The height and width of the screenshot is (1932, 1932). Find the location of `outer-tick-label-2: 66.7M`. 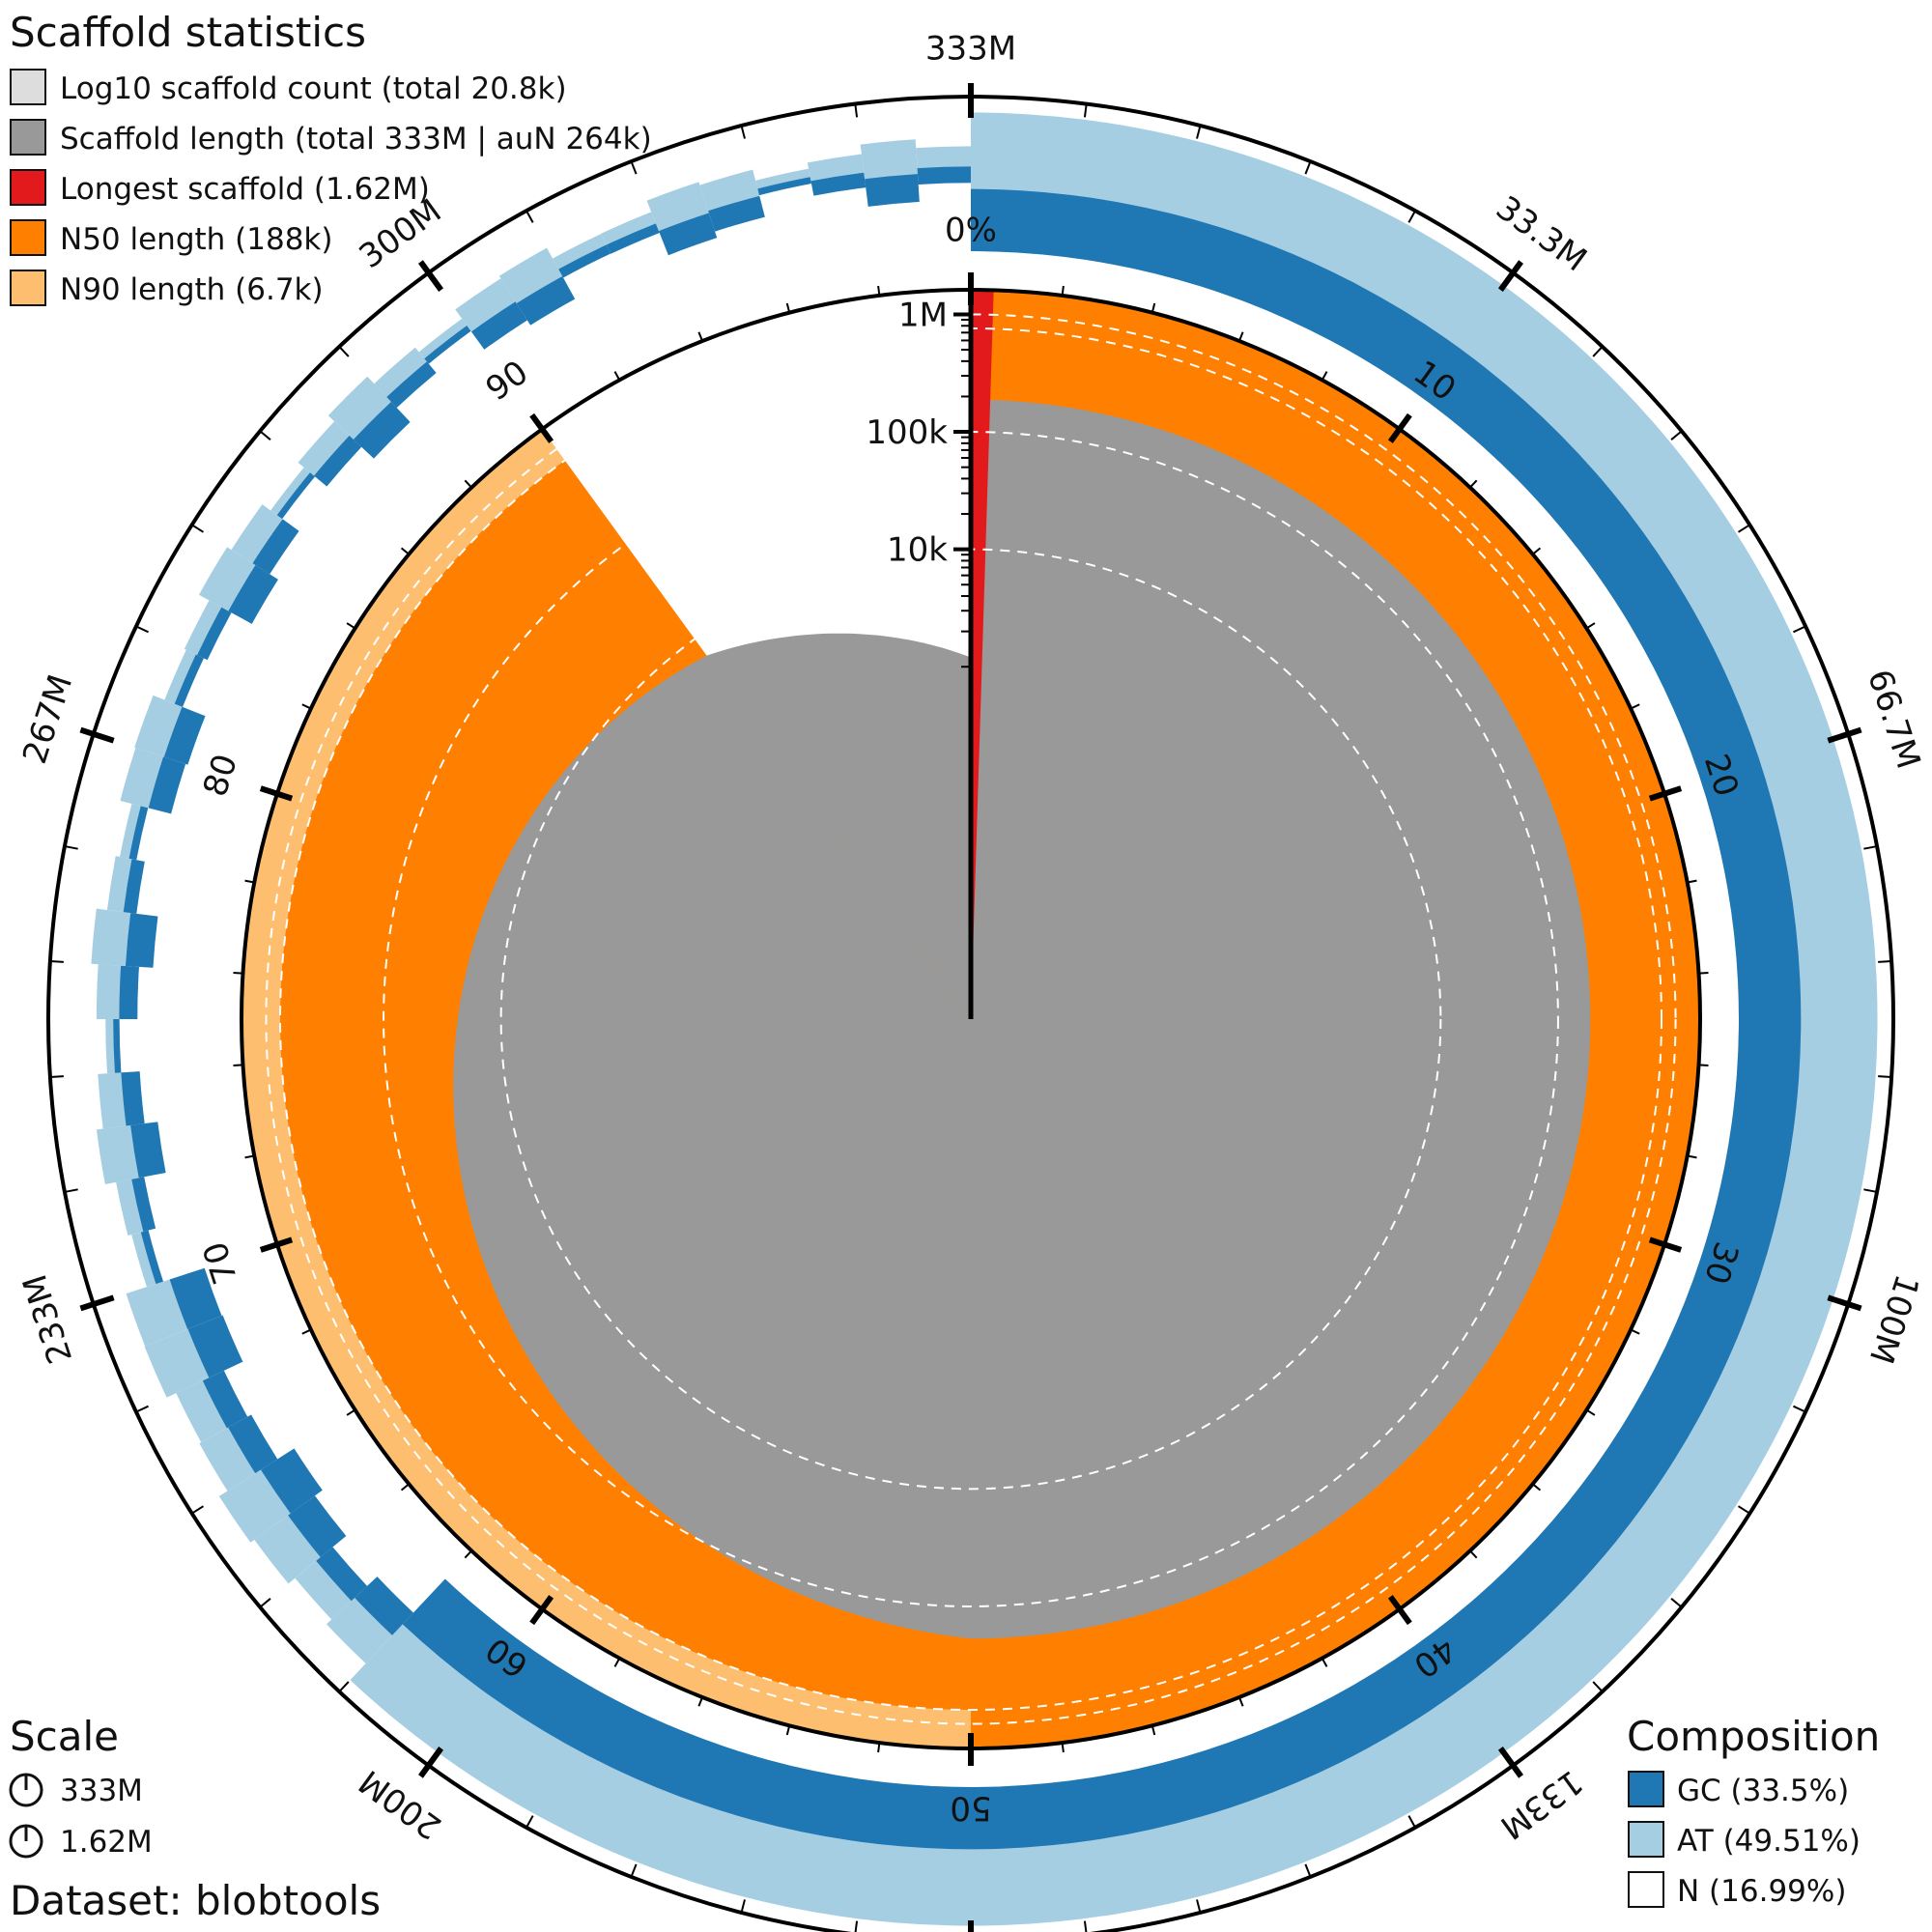

outer-tick-label-2: 66.7M is located at coordinates (1894, 719).